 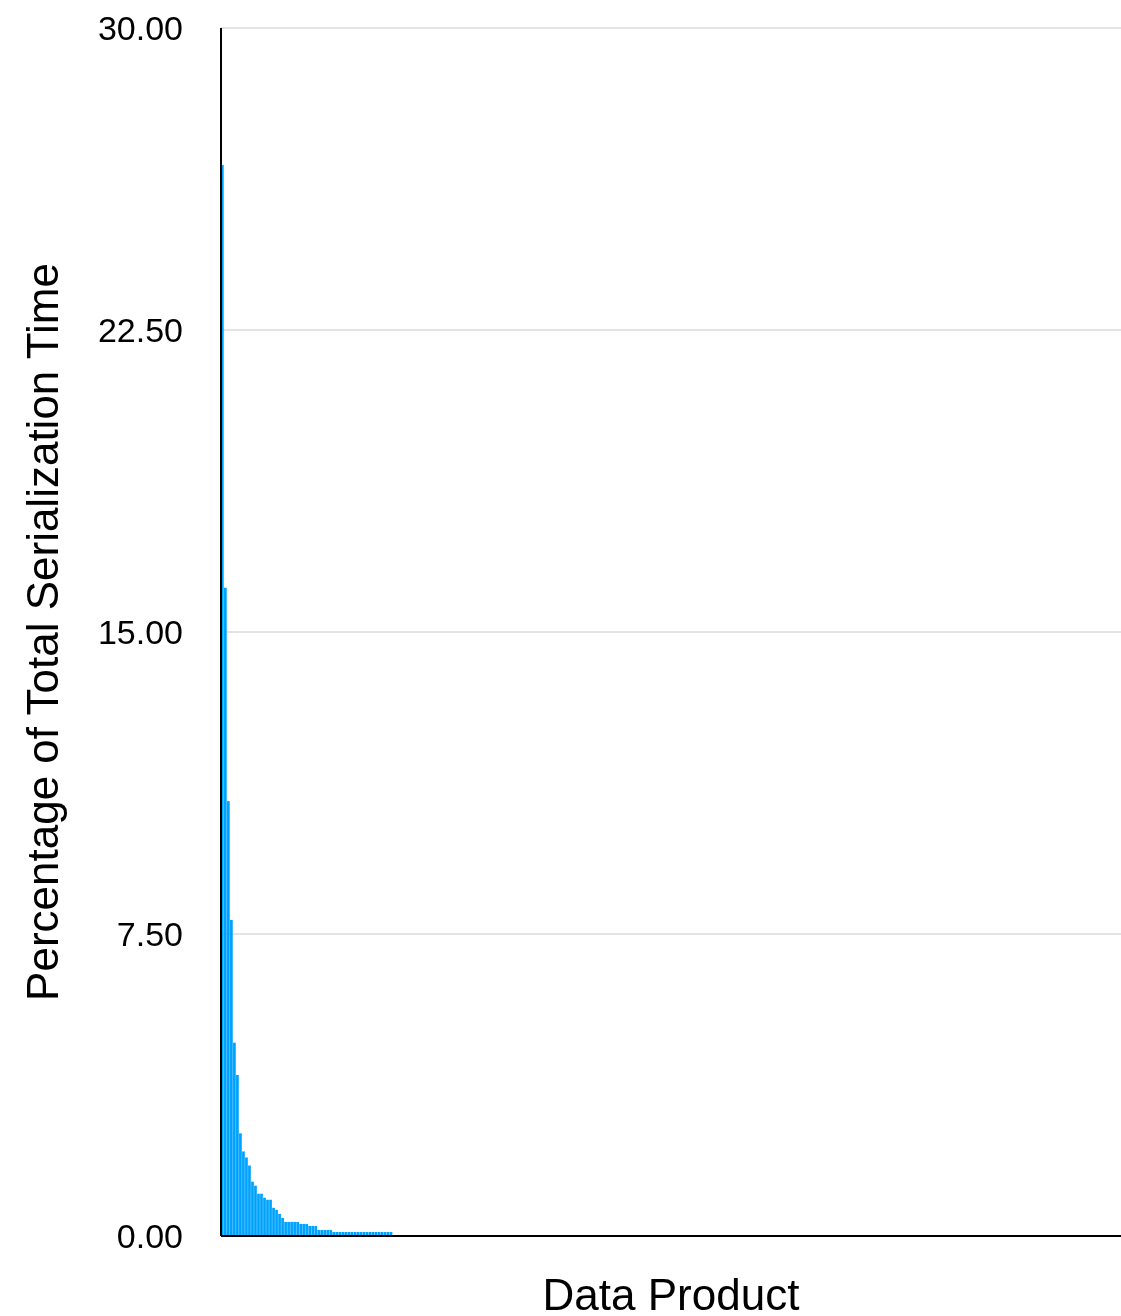 I want to click on y-tick-label: 15.00, so click(x=140, y=632).